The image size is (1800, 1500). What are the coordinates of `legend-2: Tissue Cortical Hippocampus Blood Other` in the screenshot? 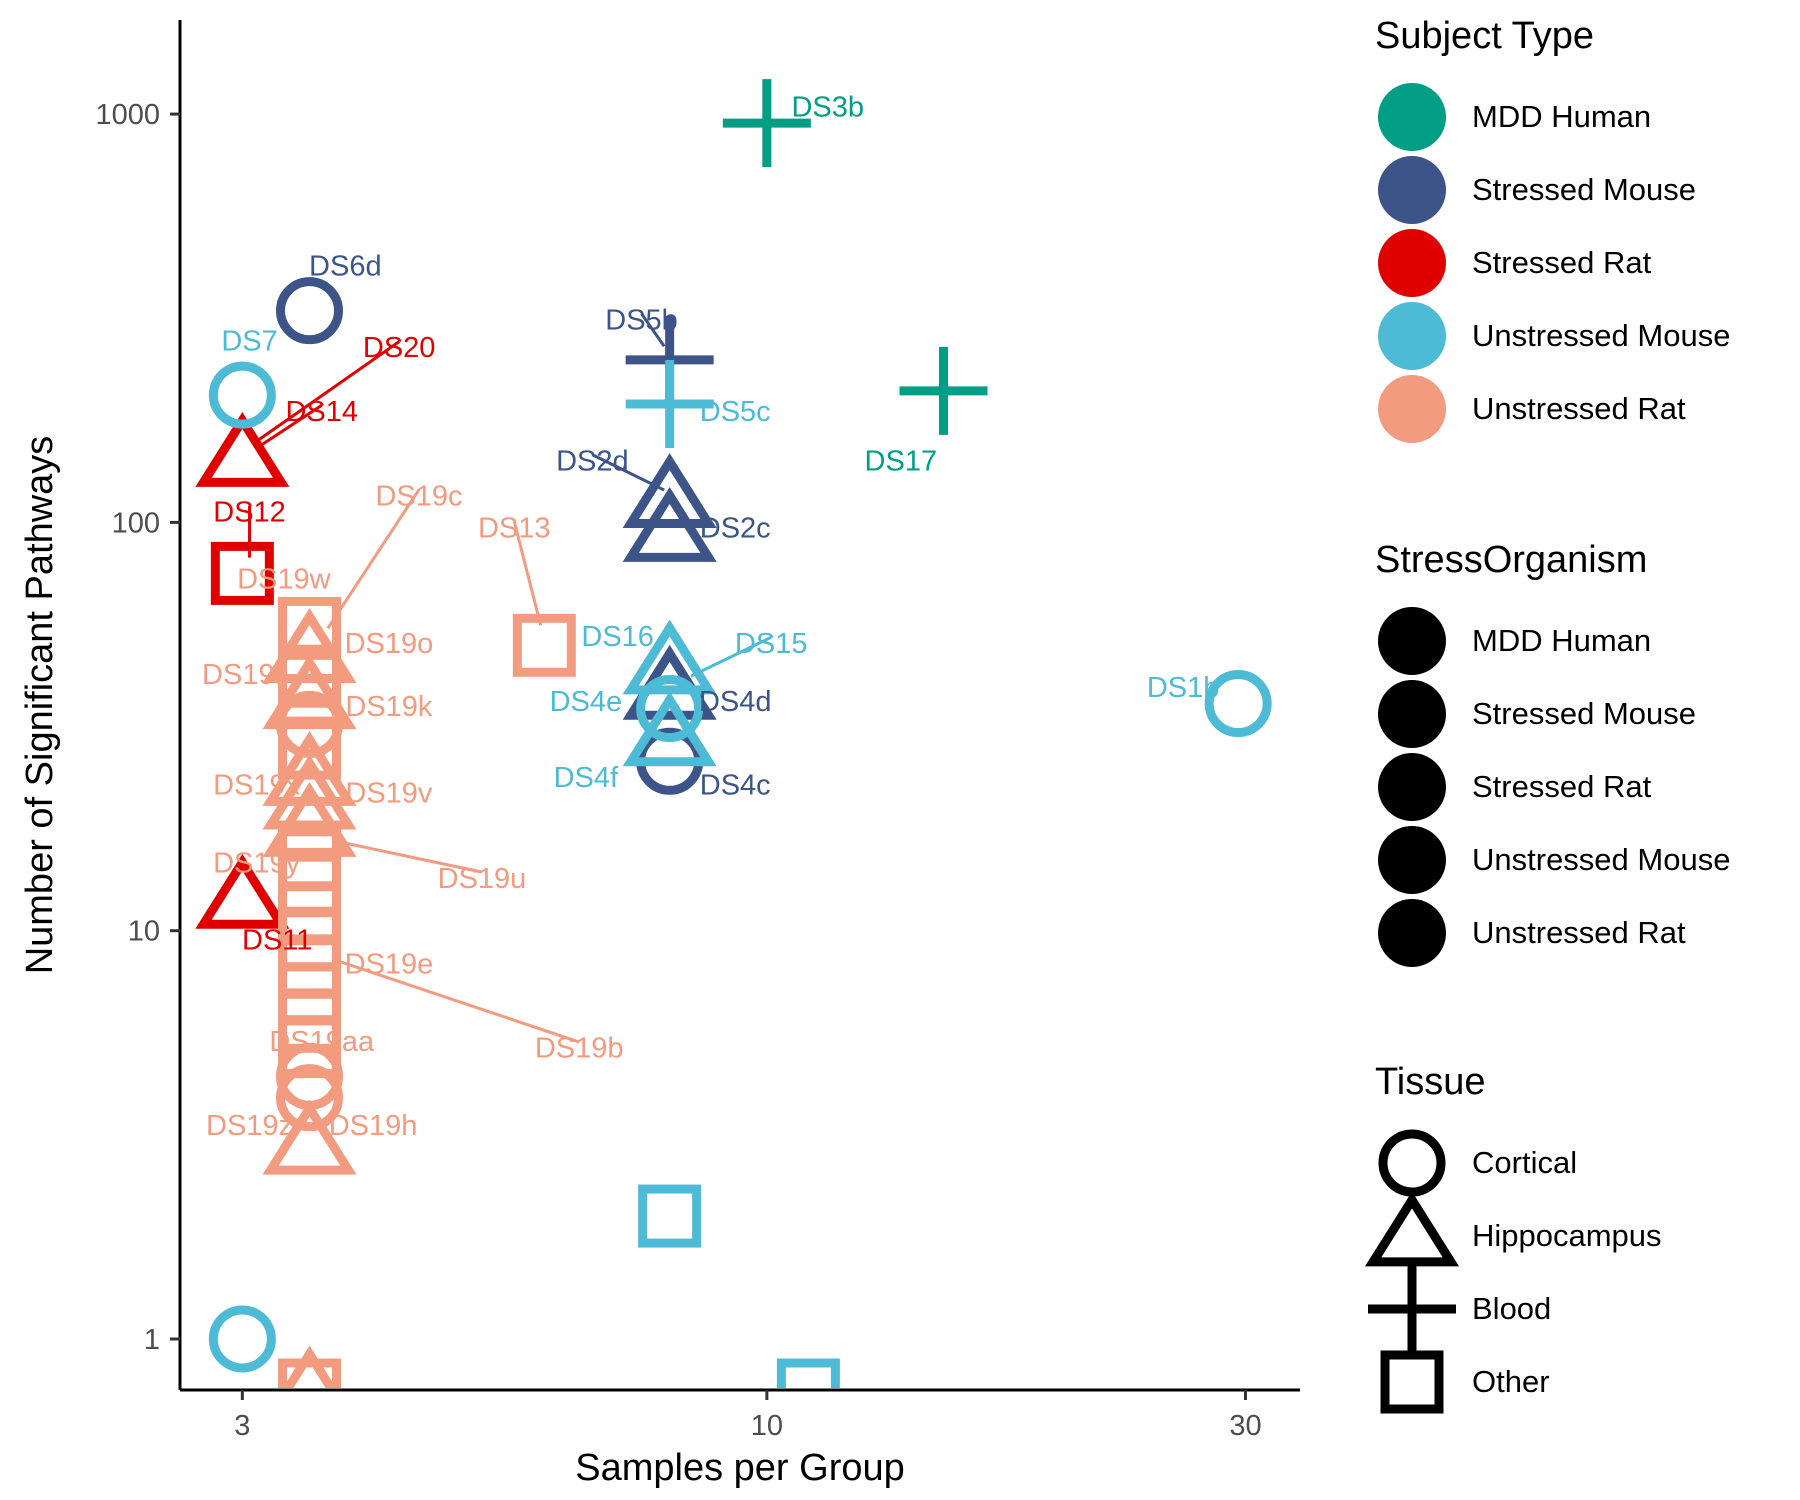 It's located at (1513, 1237).